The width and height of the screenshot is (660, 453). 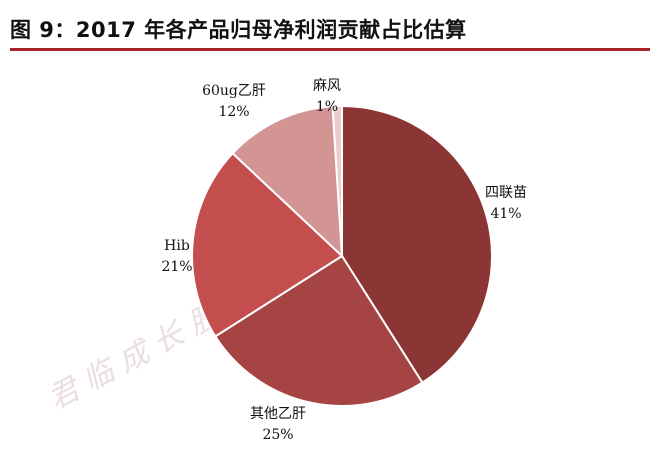 I want to click on slice-label: 四联苗, so click(x=506, y=193).